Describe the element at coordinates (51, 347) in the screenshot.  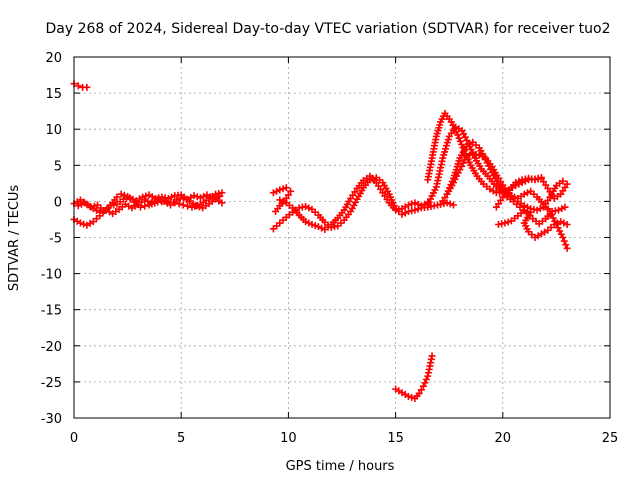
I see `y-tick-label: -20` at that location.